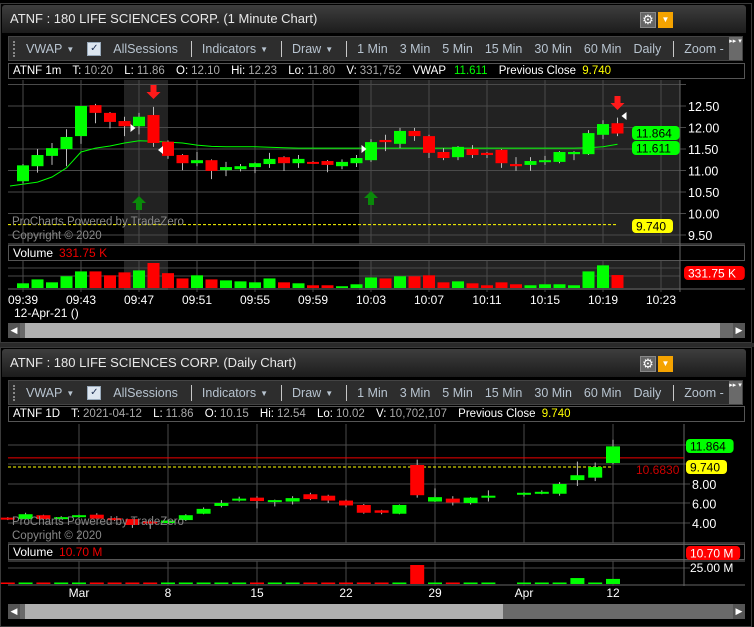 Image resolution: width=754 pixels, height=627 pixels. What do you see at coordinates (703, 215) in the screenshot?
I see `y-tick-label: 10.00` at bounding box center [703, 215].